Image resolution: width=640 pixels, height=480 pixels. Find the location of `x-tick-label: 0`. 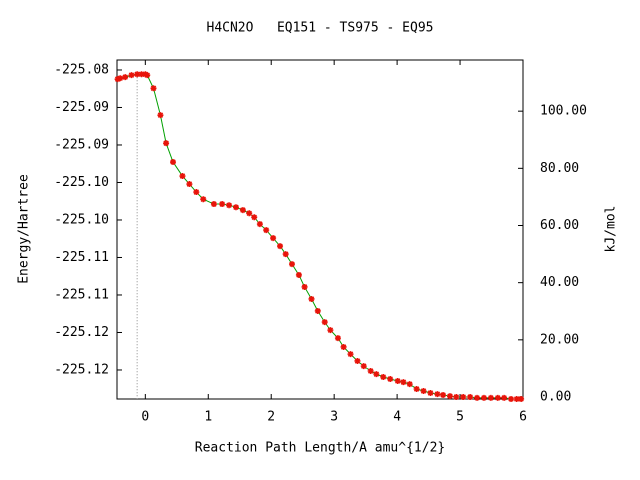

x-tick-label: 0 is located at coordinates (145, 417).